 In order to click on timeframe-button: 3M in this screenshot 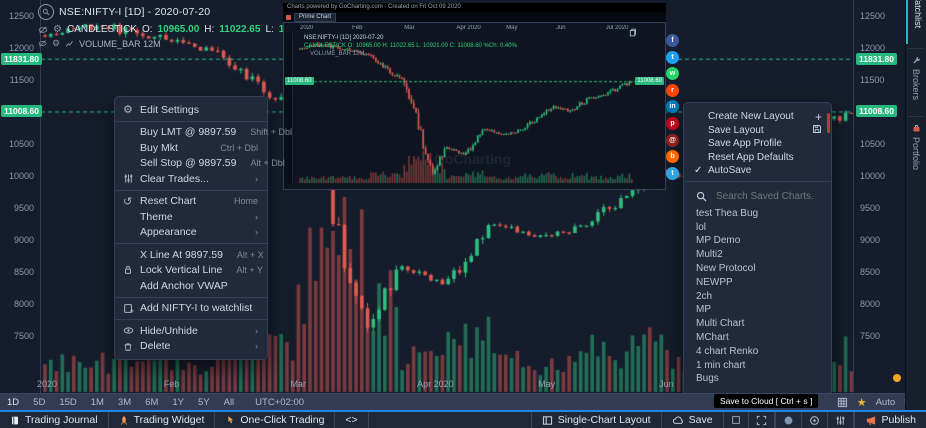, I will do `click(124, 402)`.